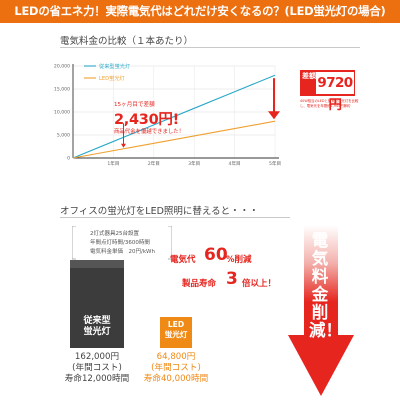  I want to click on reduction-arrow-text: 電気料金削減！, so click(325, 285).